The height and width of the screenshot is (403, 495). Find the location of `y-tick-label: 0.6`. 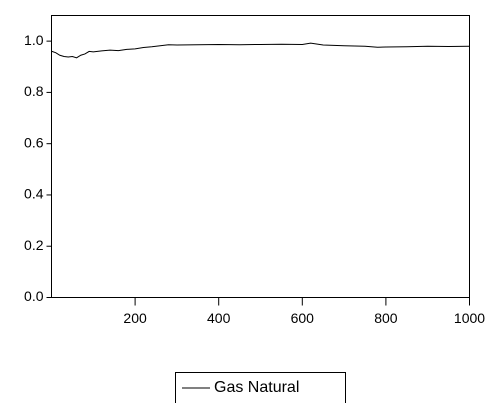

y-tick-label: 0.6 is located at coordinates (34, 142).